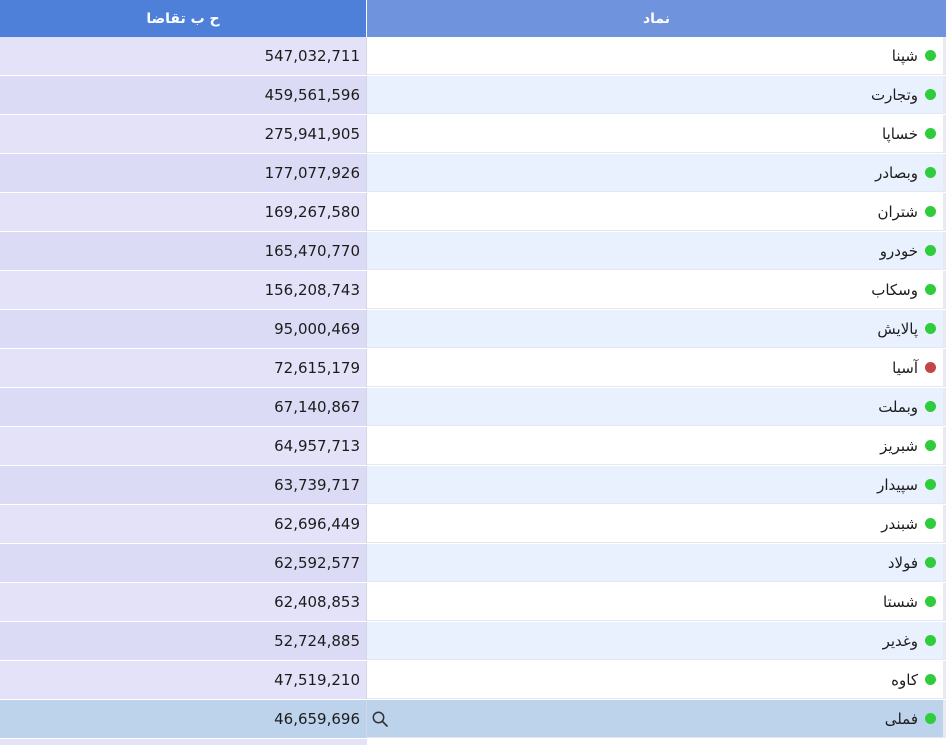  What do you see at coordinates (655, 329) in the screenshot?
I see `symbol-cell: پالایش` at bounding box center [655, 329].